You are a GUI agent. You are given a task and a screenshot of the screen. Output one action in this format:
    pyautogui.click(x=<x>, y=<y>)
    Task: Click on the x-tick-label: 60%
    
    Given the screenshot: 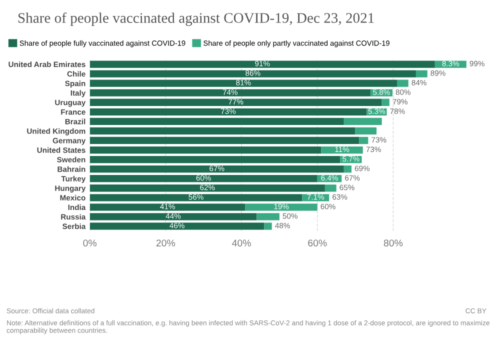 What is the action you would take?
    pyautogui.click(x=317, y=243)
    